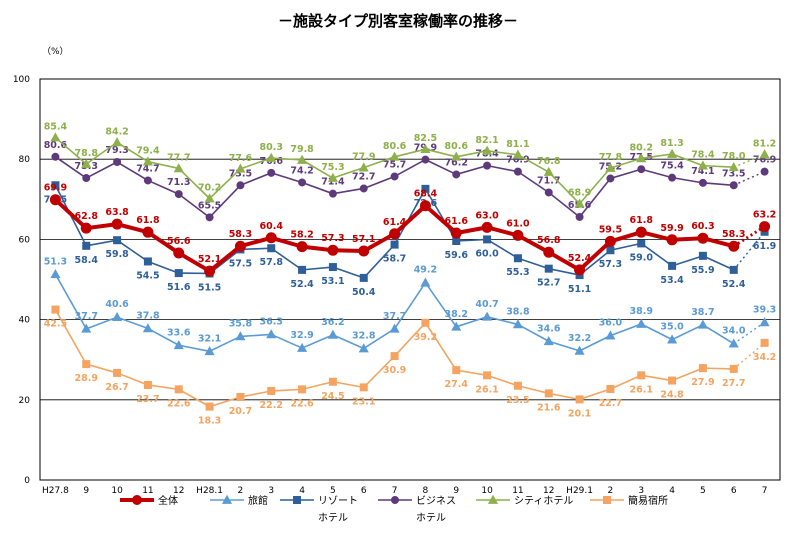 The height and width of the screenshot is (537, 797). What do you see at coordinates (116, 131) in the screenshot?
I see `data-label: 84.2` at bounding box center [116, 131].